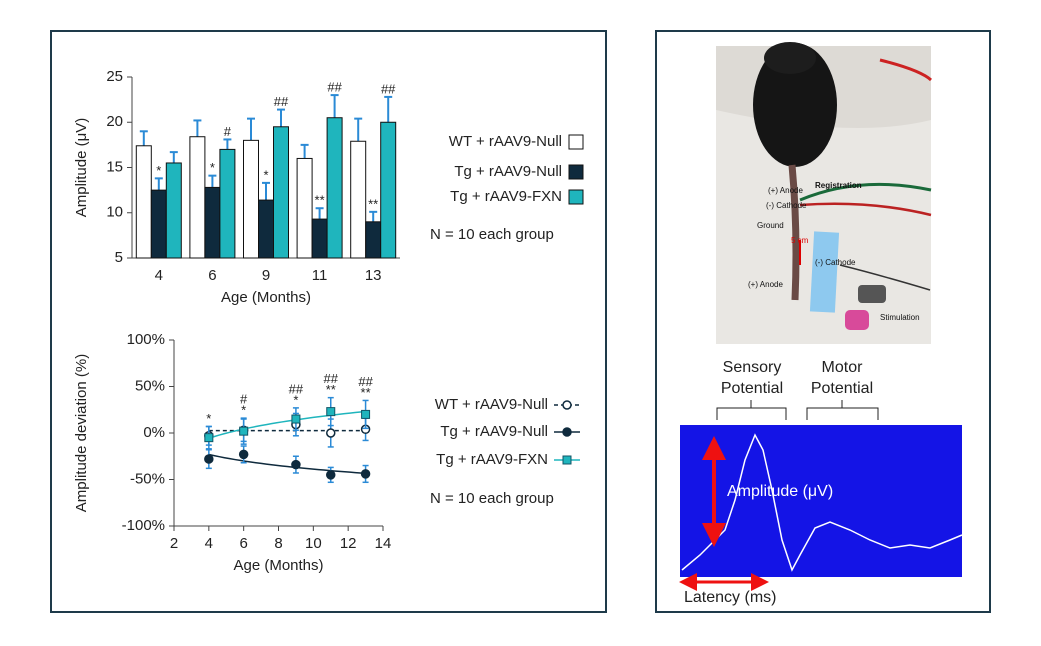 The image size is (1041, 646). What do you see at coordinates (147, 478) in the screenshot?
I see `y-tick-label: -50%` at bounding box center [147, 478].